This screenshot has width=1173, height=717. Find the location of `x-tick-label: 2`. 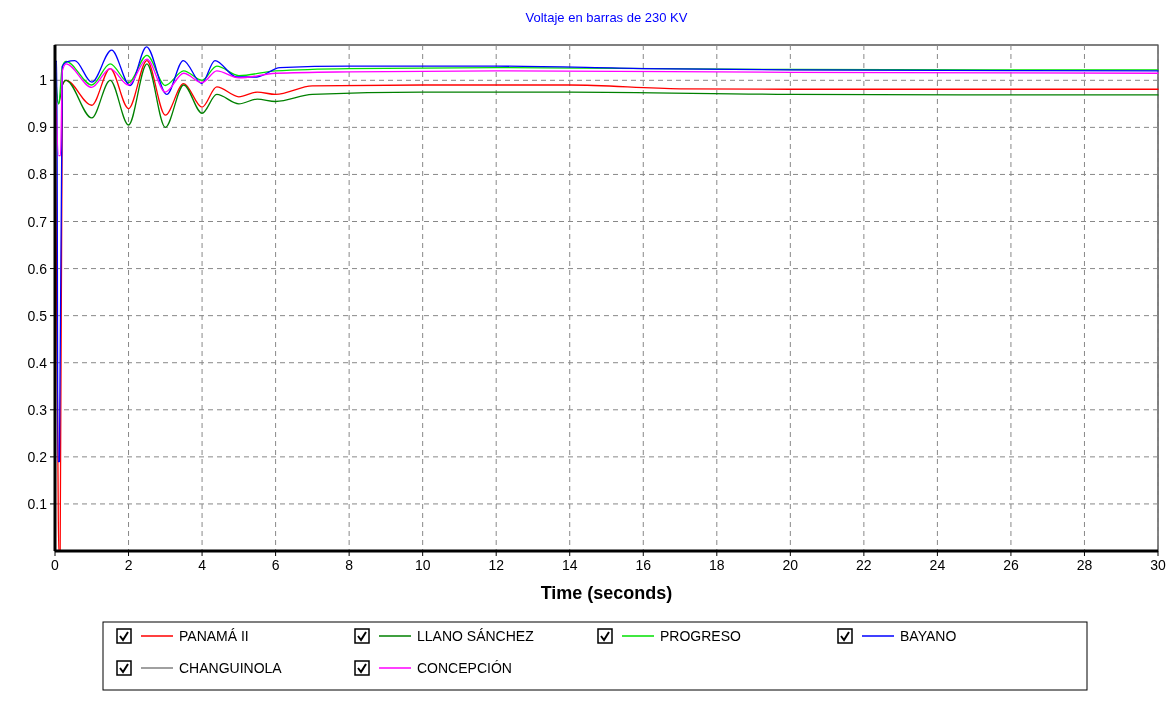

x-tick-label: 2 is located at coordinates (128, 565).